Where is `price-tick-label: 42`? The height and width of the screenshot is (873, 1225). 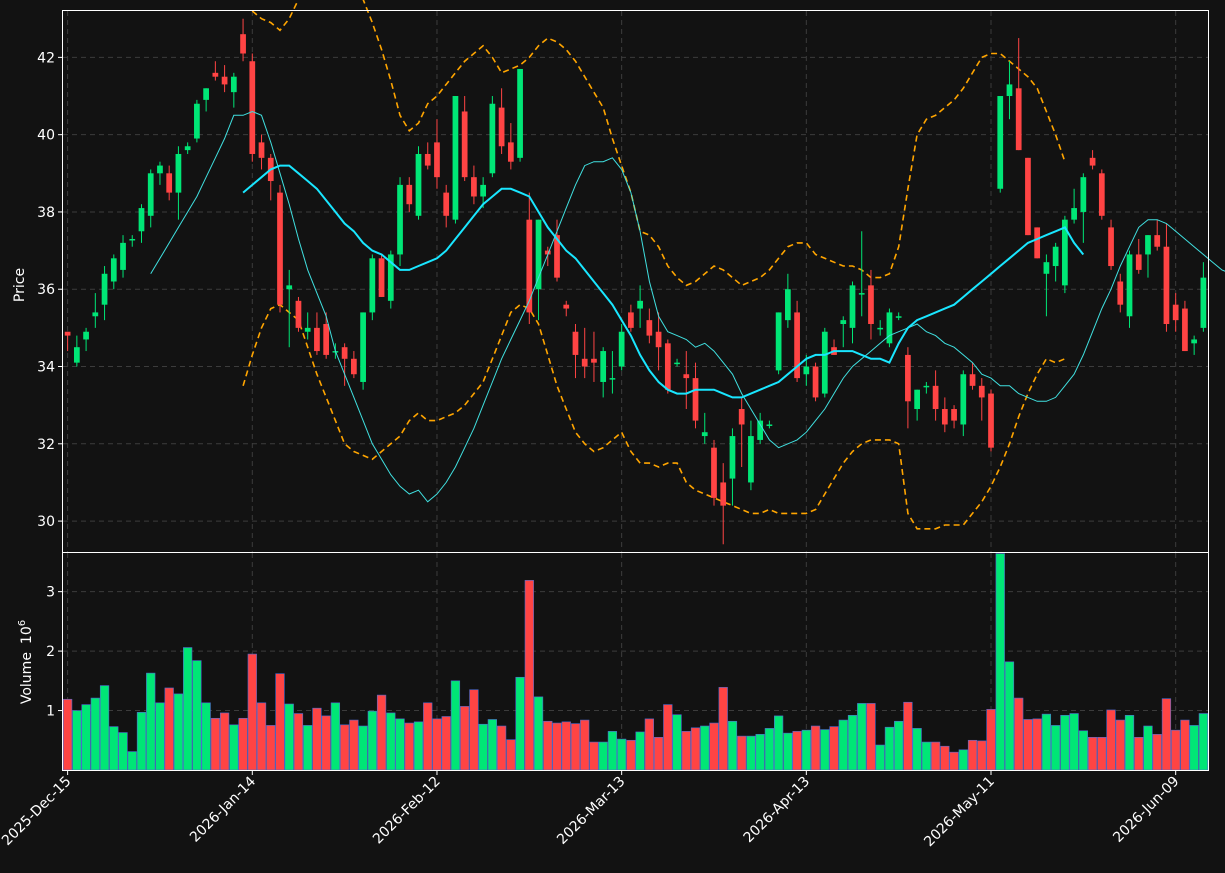 price-tick-label: 42 is located at coordinates (46, 58).